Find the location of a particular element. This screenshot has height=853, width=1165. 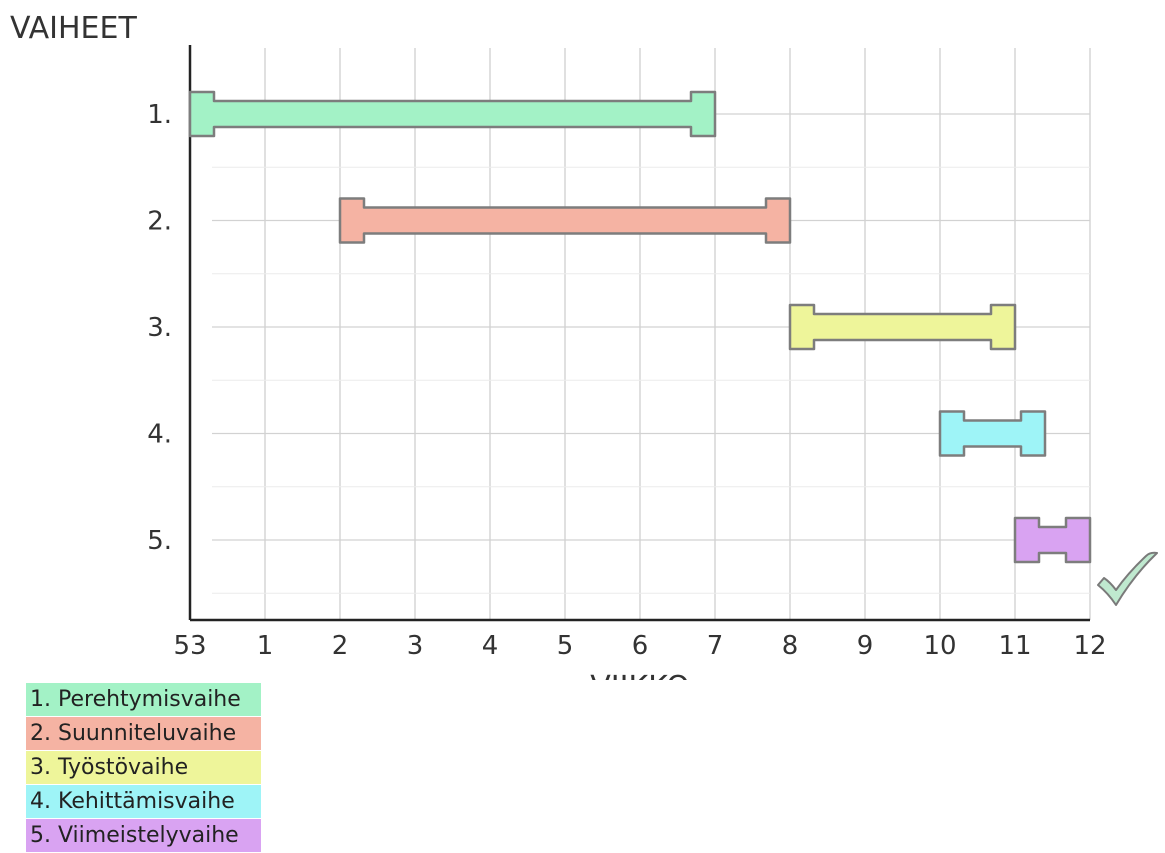

legend-item-1: 1. Perehtymisvaihe is located at coordinates (143, 699).